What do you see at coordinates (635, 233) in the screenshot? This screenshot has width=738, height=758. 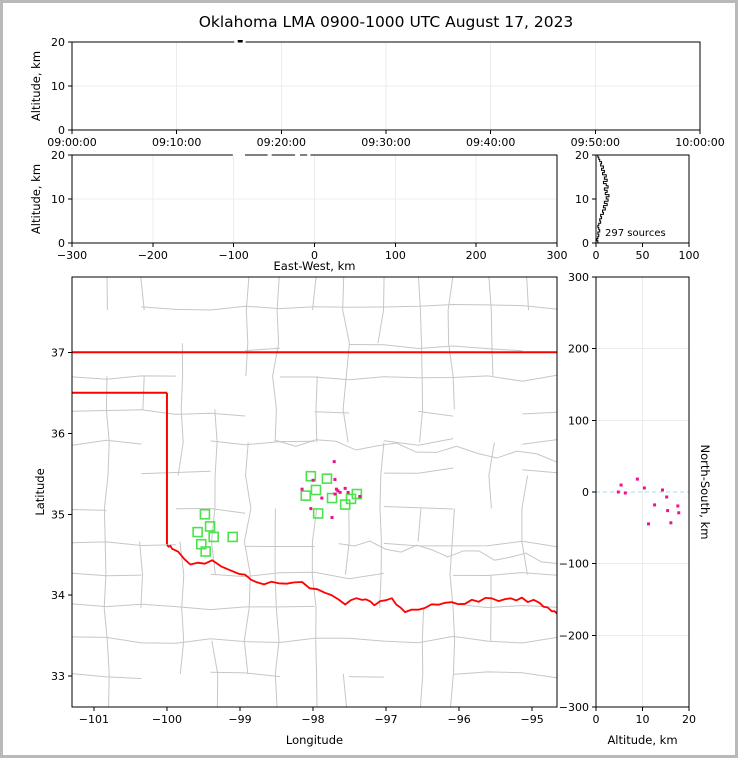 I see `source-count-label: 297 sources` at bounding box center [635, 233].